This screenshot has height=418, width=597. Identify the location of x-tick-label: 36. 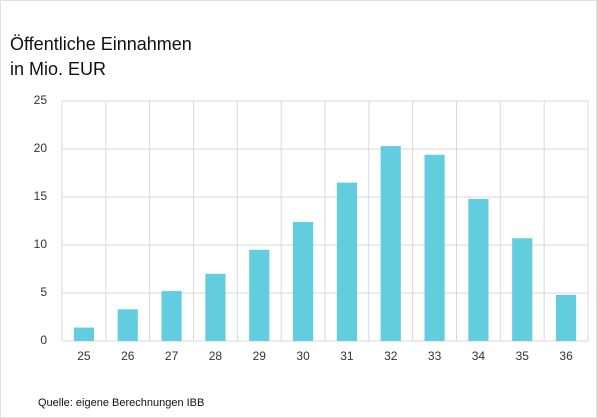
(566, 356).